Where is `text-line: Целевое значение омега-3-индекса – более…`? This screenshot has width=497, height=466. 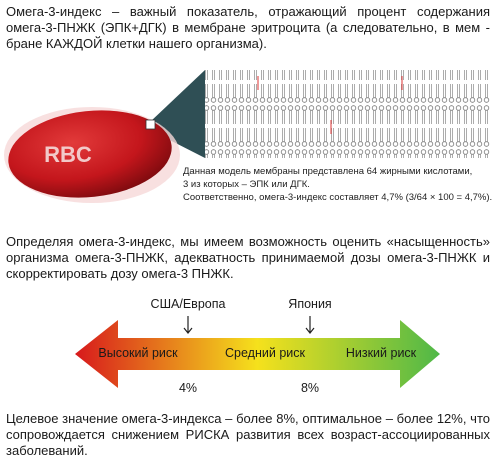
text-line: Целевое значение омега-3-индекса – более… is located at coordinates (248, 418).